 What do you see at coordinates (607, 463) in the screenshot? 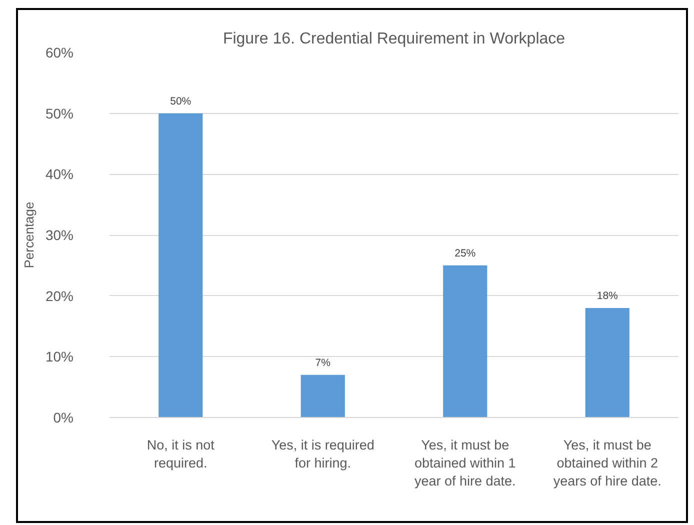
I see `x-tick-label: Yes, it must be obtained within 2 years of hire date.` at bounding box center [607, 463].